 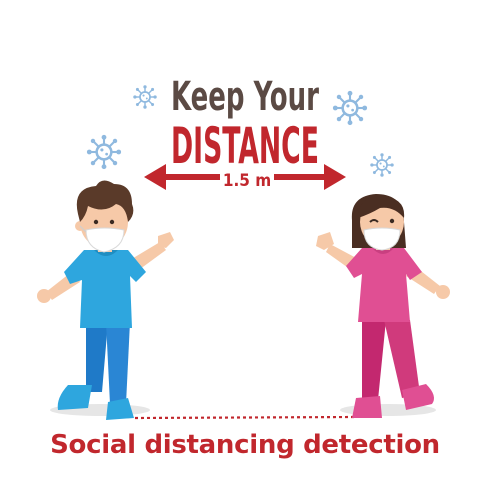 I want to click on girl-figure, so click(x=383, y=306).